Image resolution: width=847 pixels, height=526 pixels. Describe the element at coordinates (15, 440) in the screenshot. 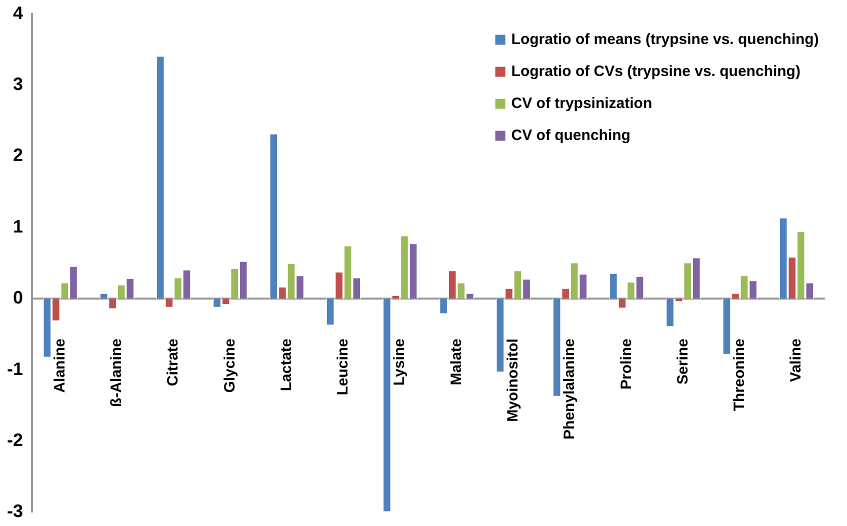

I see `y-tick-label: -2` at that location.